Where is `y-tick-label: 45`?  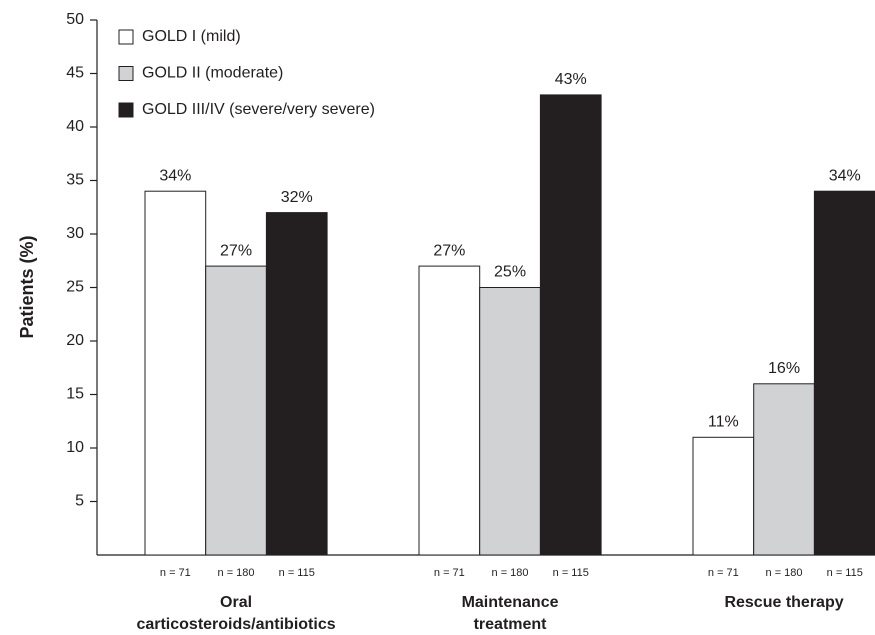
y-tick-label: 45 is located at coordinates (75, 73).